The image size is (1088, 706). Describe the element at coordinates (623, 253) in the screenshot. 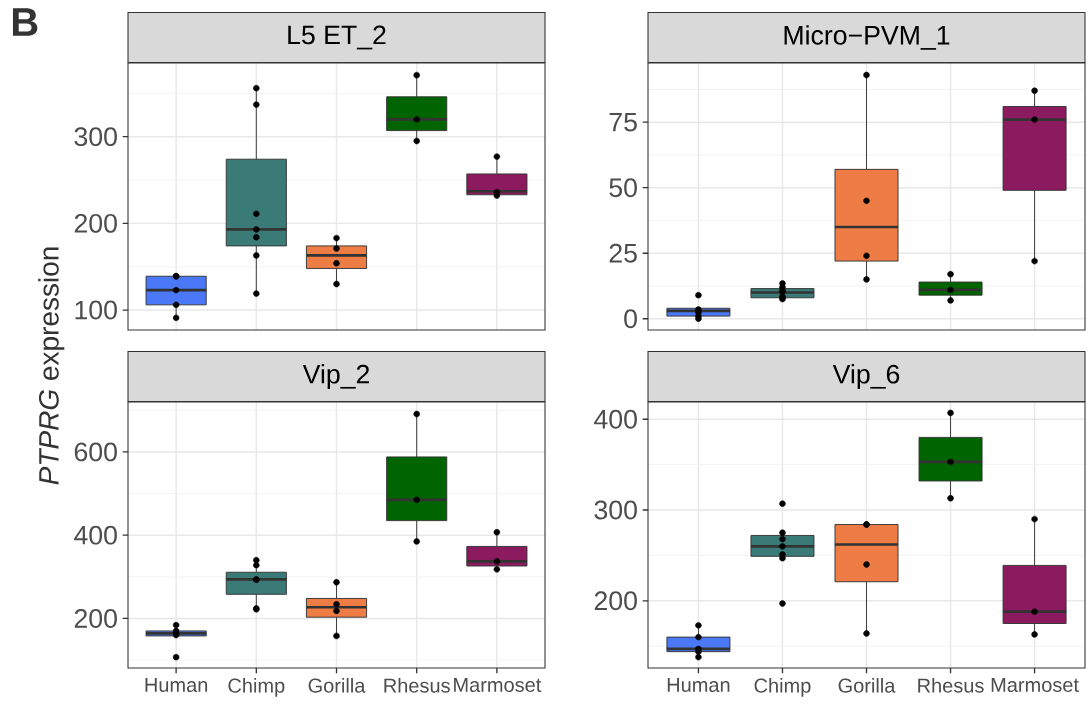

I see `y-tick-label: 25` at that location.